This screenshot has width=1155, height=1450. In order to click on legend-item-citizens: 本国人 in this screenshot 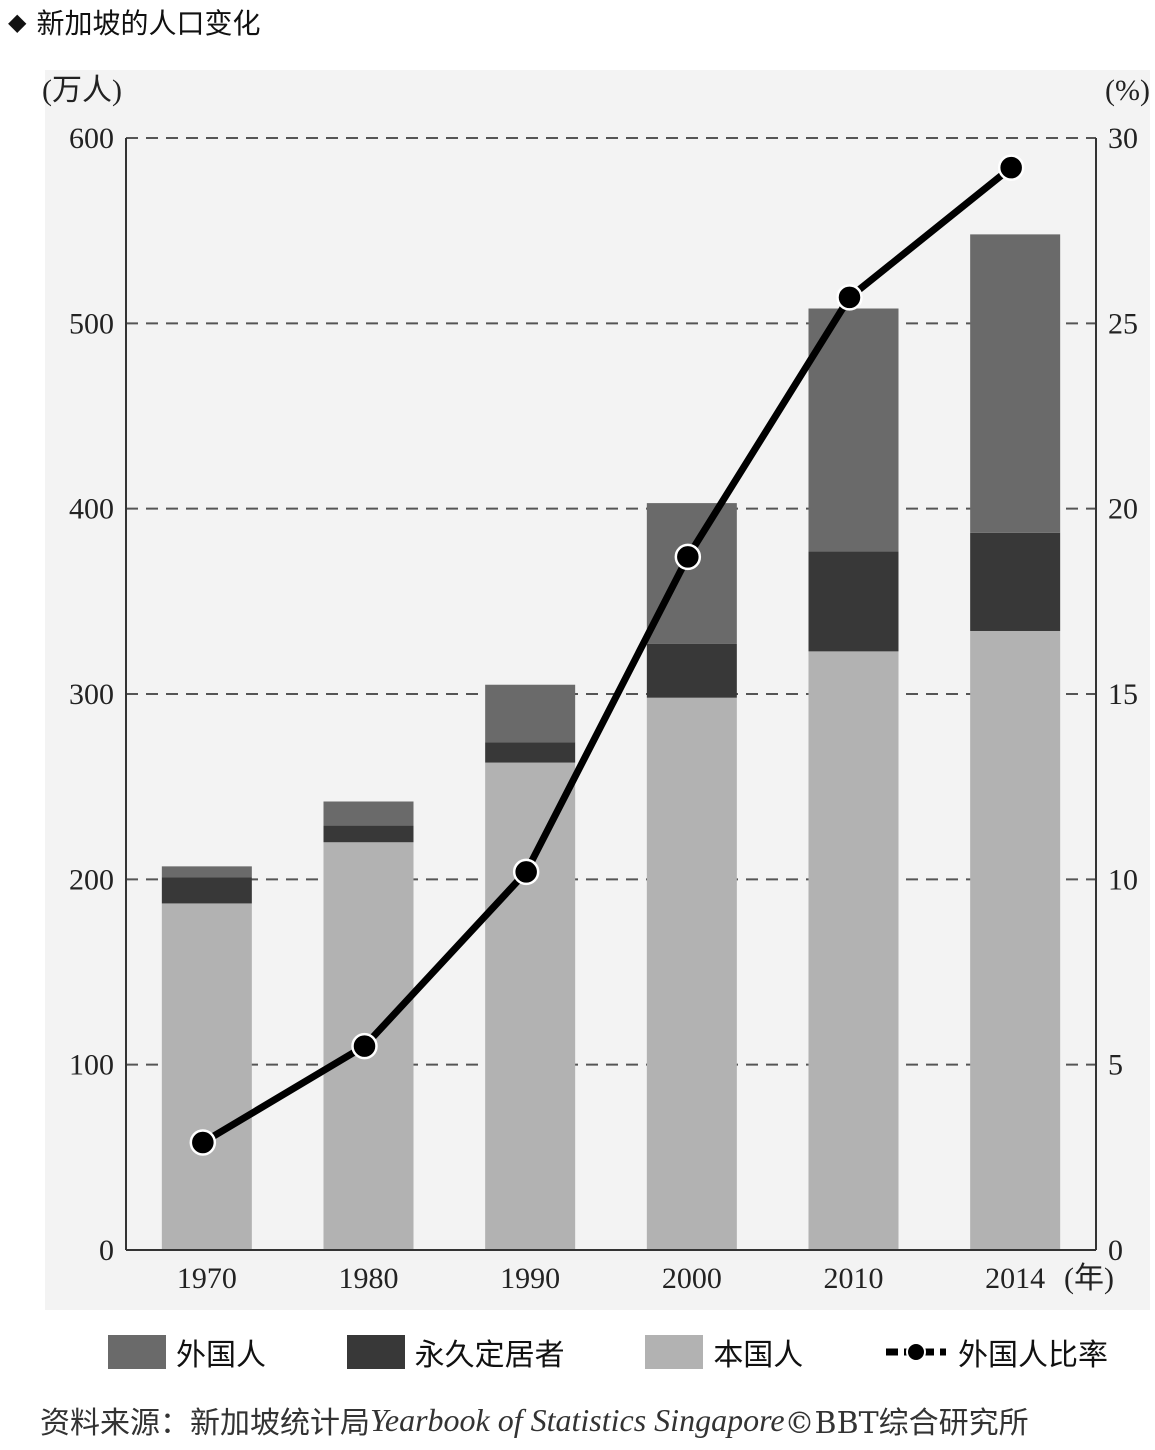, I will do `click(724, 1352)`.